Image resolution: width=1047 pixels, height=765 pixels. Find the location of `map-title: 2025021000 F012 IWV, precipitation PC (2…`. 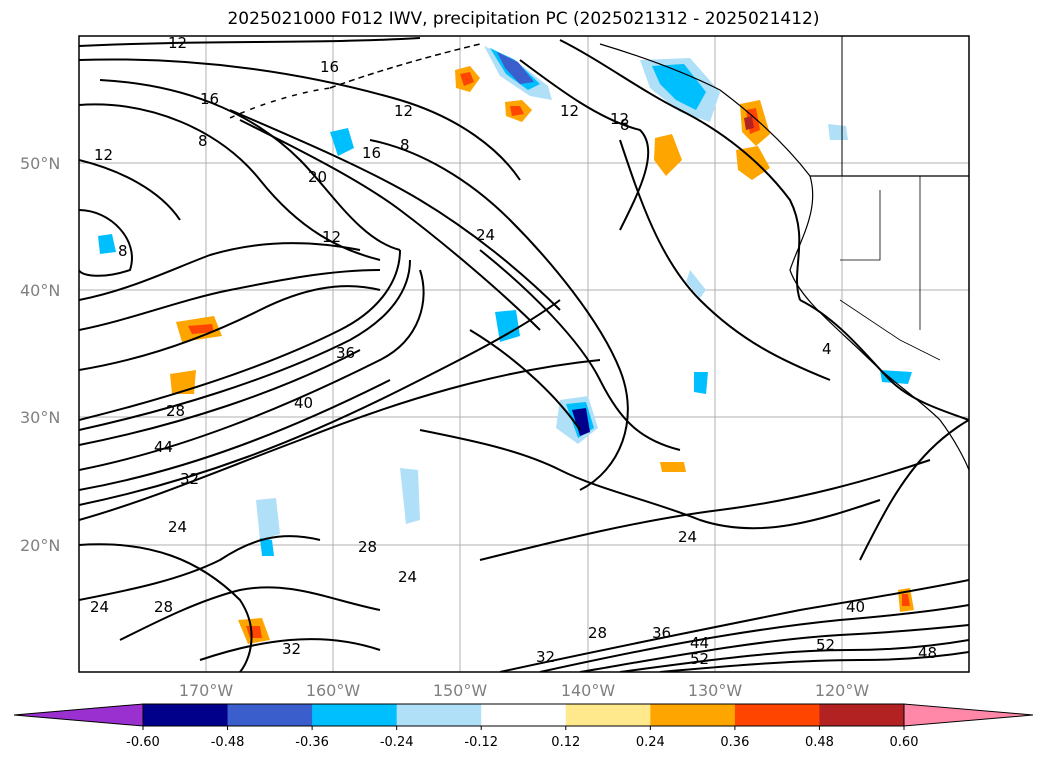

map-title: 2025021000 F012 IWV, precipitation PC (2… is located at coordinates (523, 19).